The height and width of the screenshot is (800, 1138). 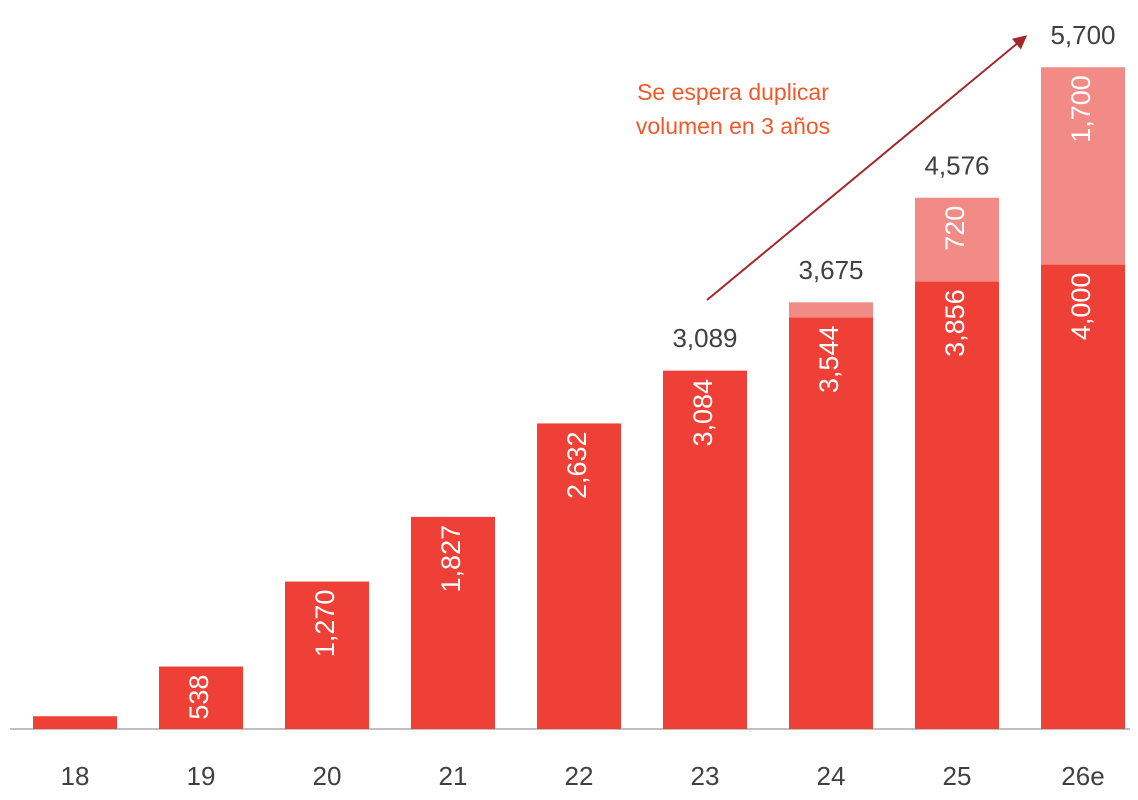 I want to click on value-label: 538, so click(x=199, y=697).